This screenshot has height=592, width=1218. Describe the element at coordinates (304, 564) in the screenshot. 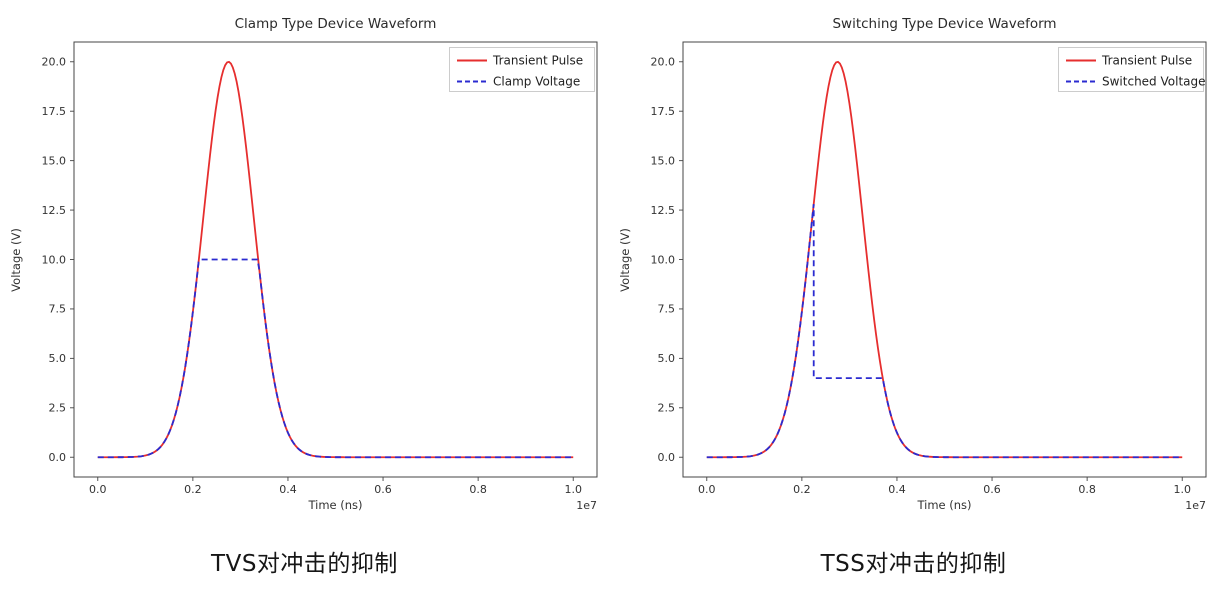

I see `caption-tvs: TVS对冲击的抑制` at that location.